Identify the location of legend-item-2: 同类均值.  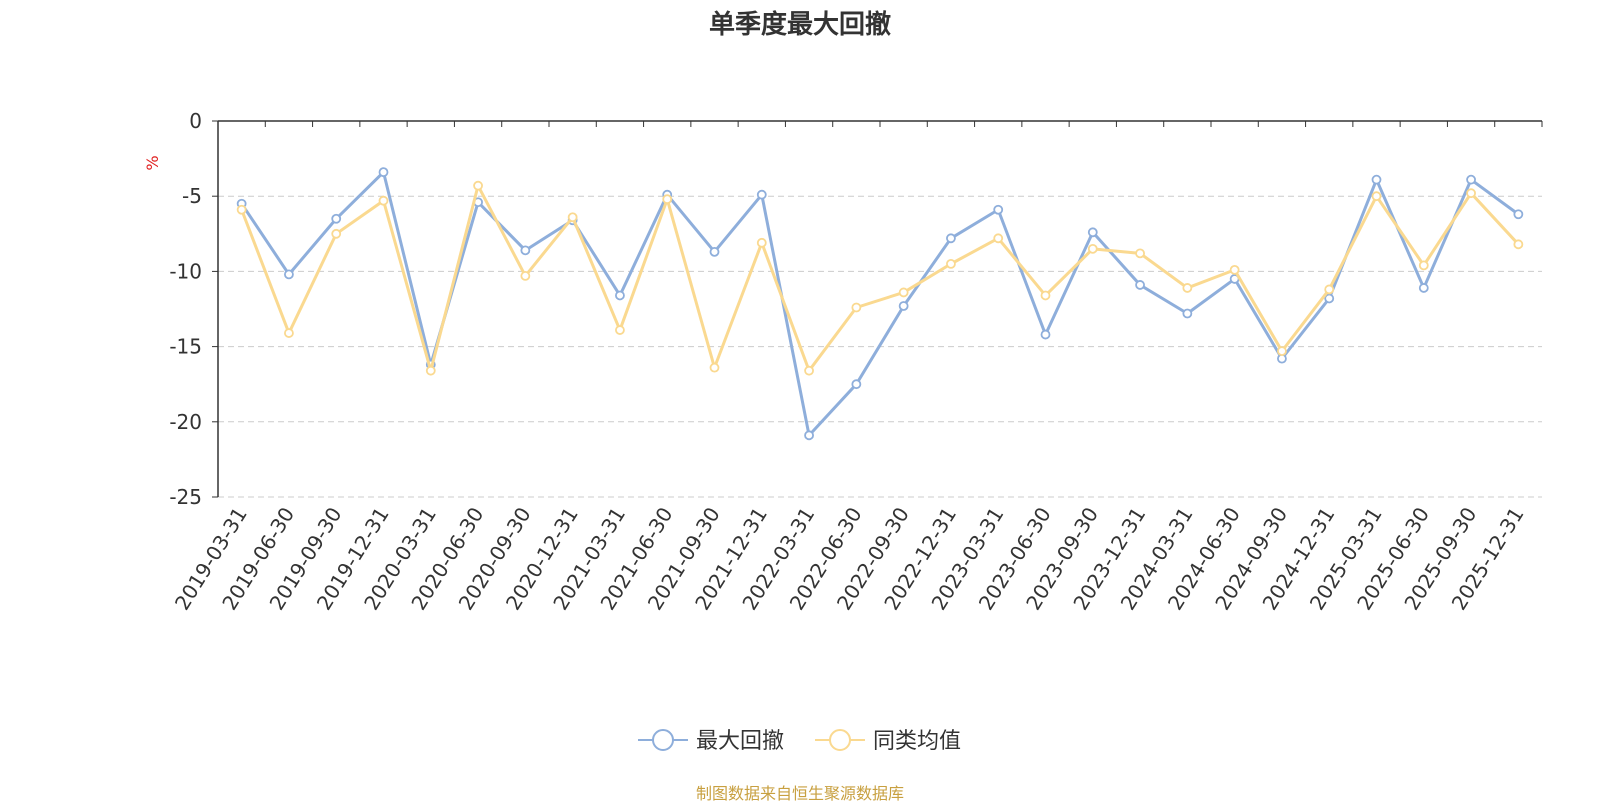
(888, 741).